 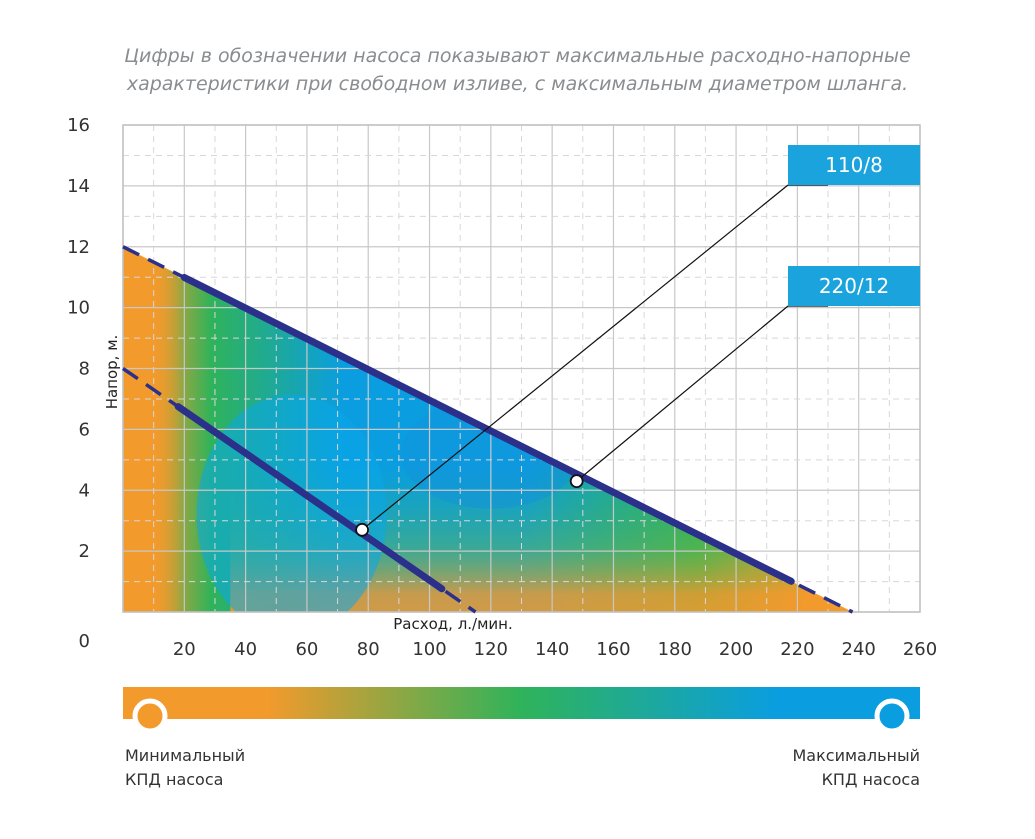 I want to click on x-tick-label: 20, so click(x=184, y=649).